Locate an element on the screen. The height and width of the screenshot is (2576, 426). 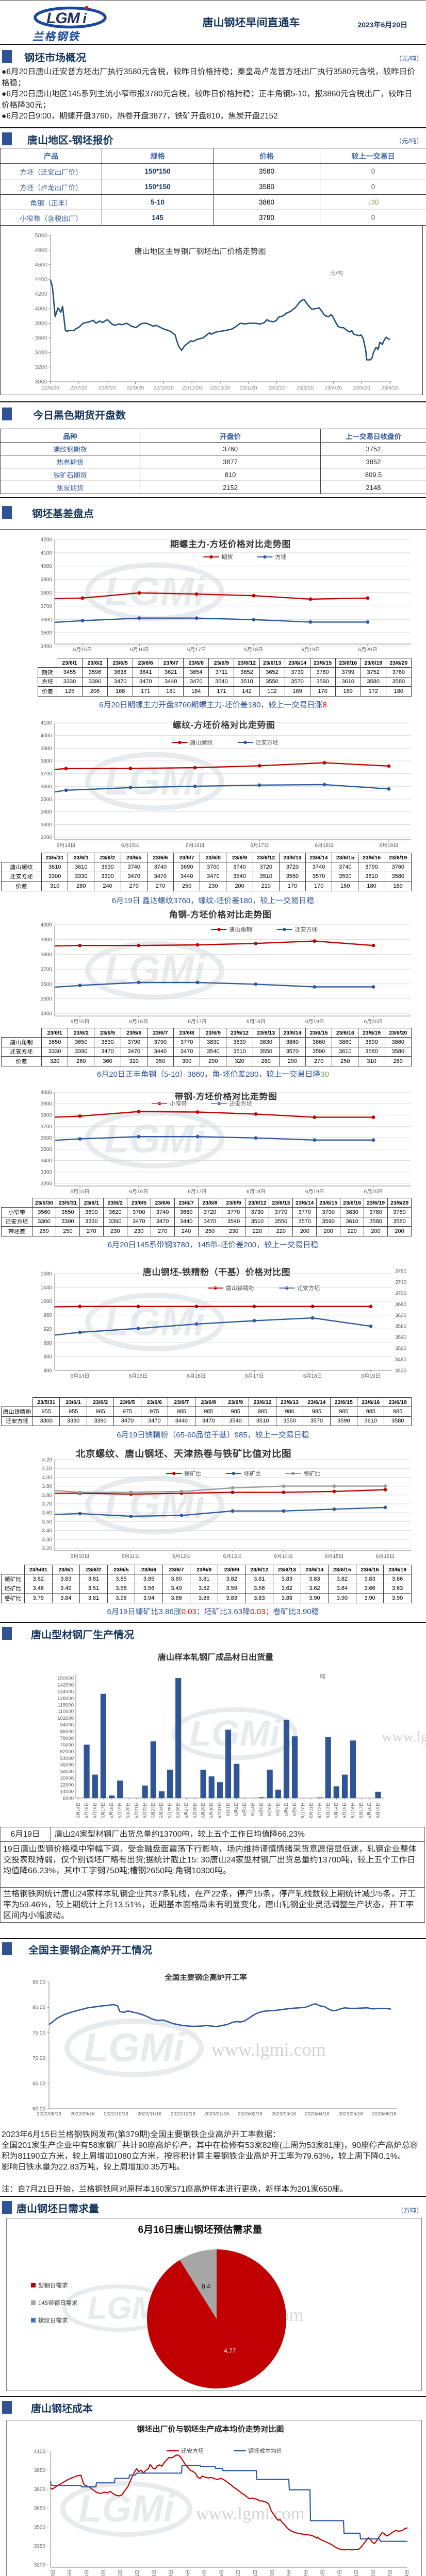
svg-text: 54000 is located at coordinates (67, 1758).